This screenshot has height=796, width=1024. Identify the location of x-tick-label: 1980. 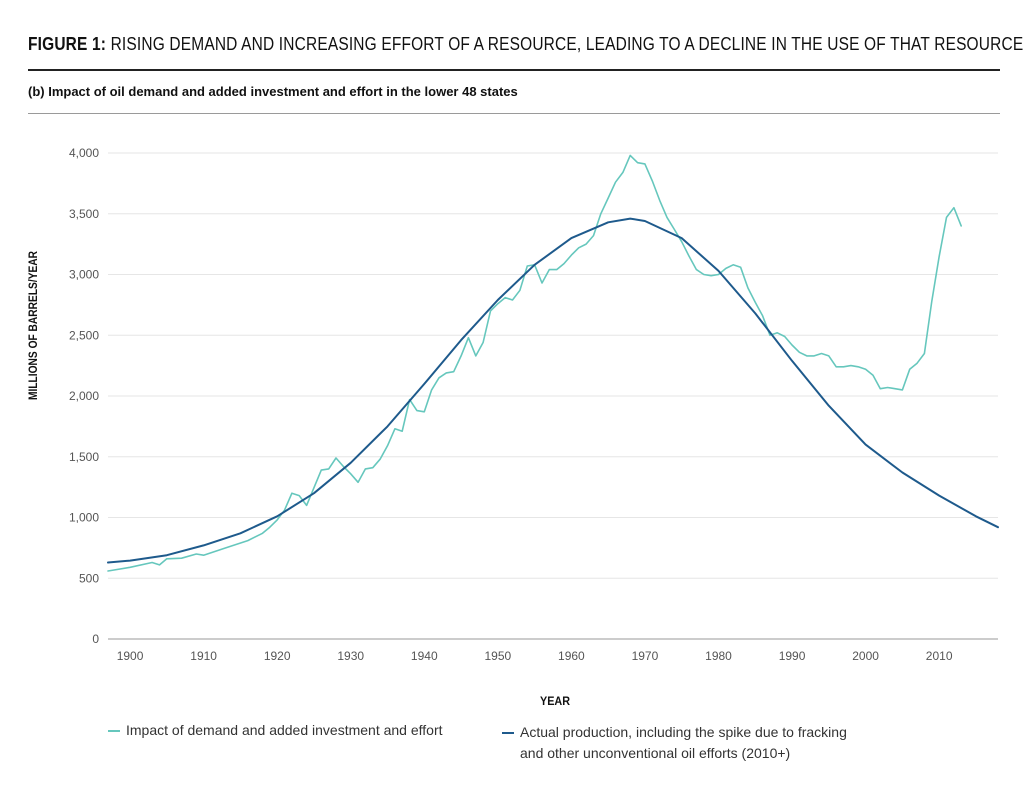
(718, 656).